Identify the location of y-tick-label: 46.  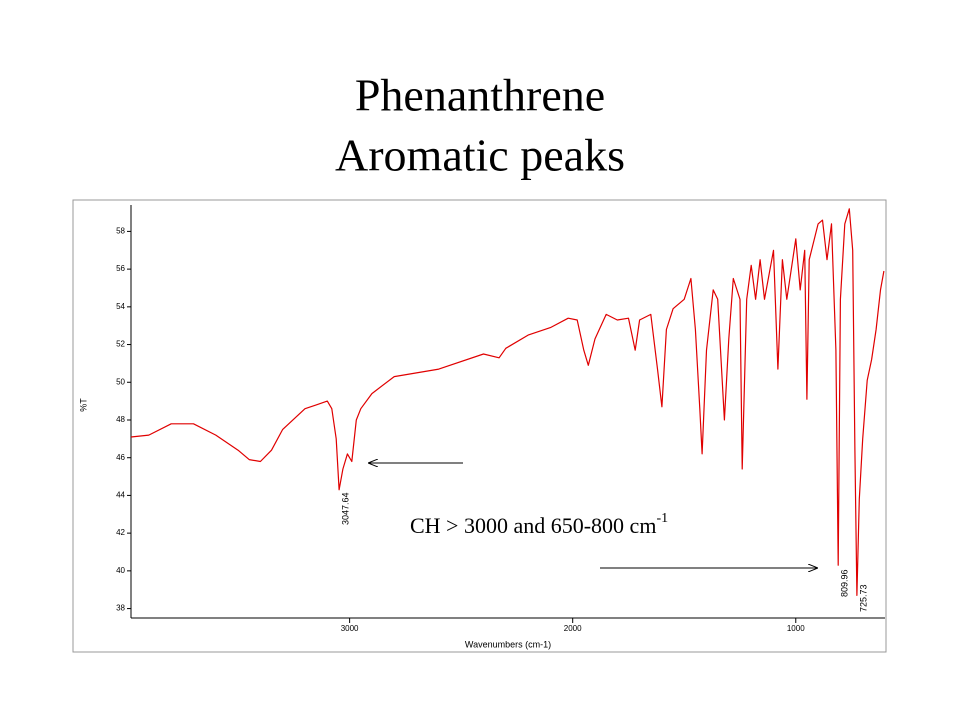
(120, 457).